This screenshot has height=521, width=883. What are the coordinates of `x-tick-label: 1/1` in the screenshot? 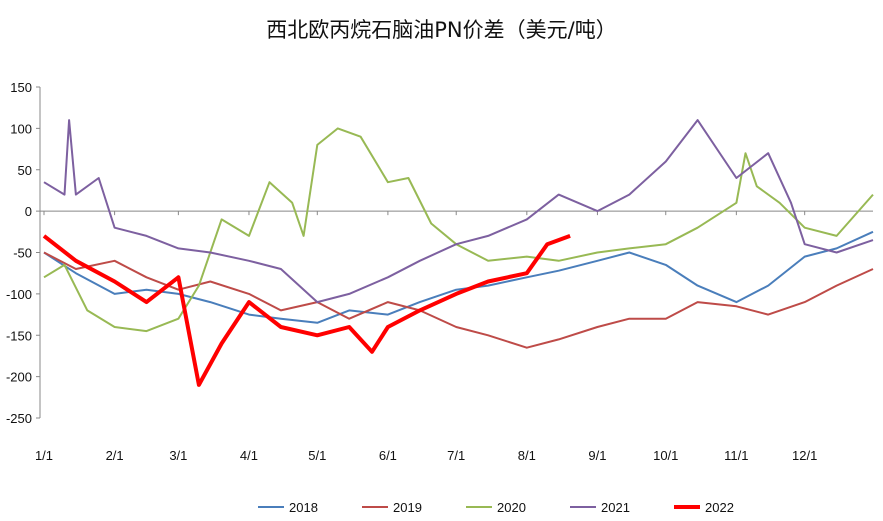 It's located at (44, 455).